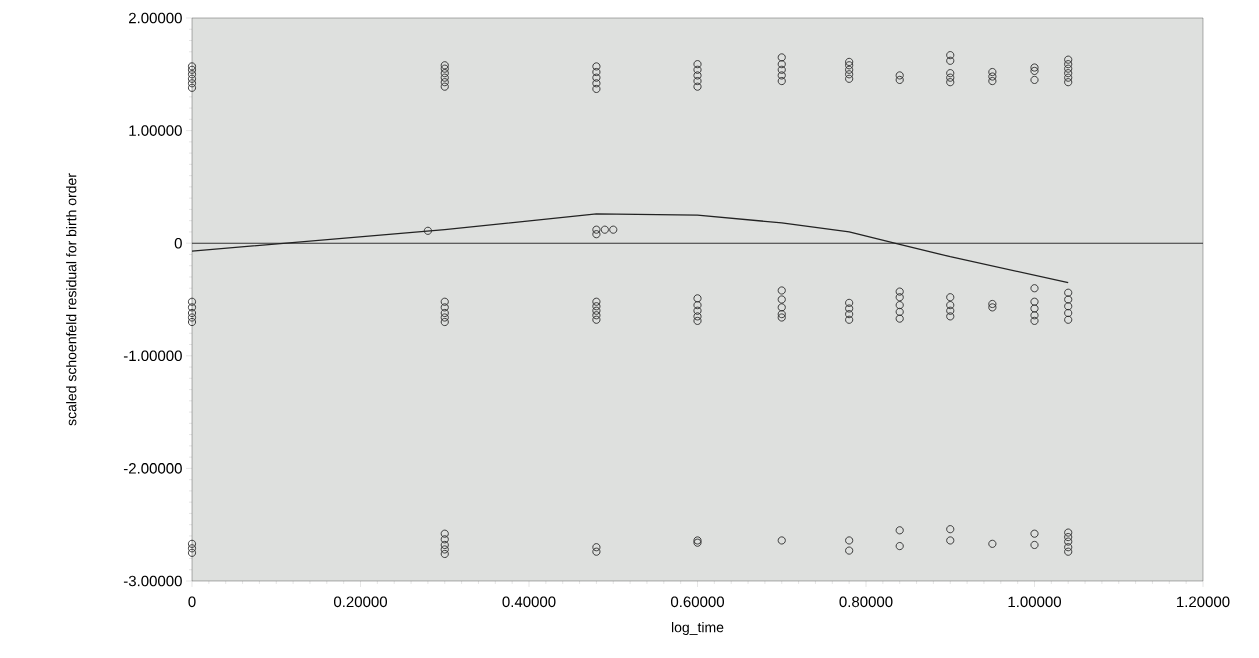 This screenshot has height=658, width=1259. Describe the element at coordinates (360, 602) in the screenshot. I see `x-tick-label: 0.20000` at that location.